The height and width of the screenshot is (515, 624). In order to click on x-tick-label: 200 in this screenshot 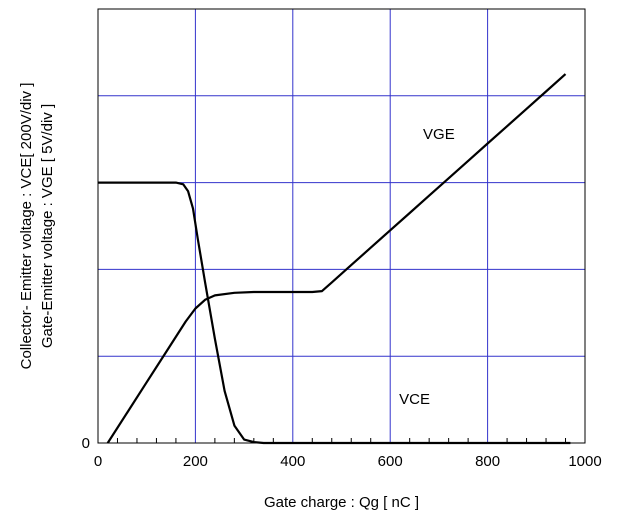, I will do `click(195, 461)`.